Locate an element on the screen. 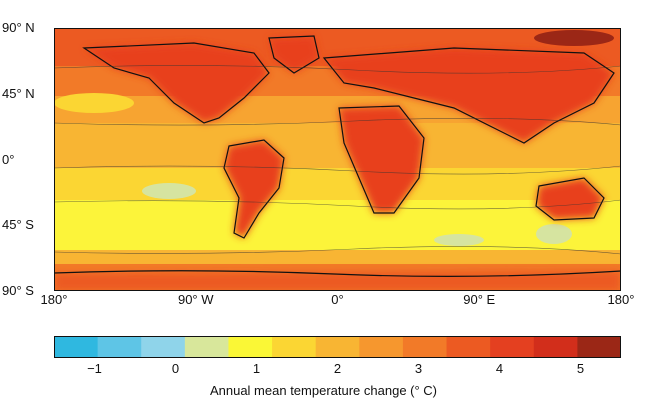 This screenshot has width=647, height=402. longitude-label: 0° is located at coordinates (337, 299).